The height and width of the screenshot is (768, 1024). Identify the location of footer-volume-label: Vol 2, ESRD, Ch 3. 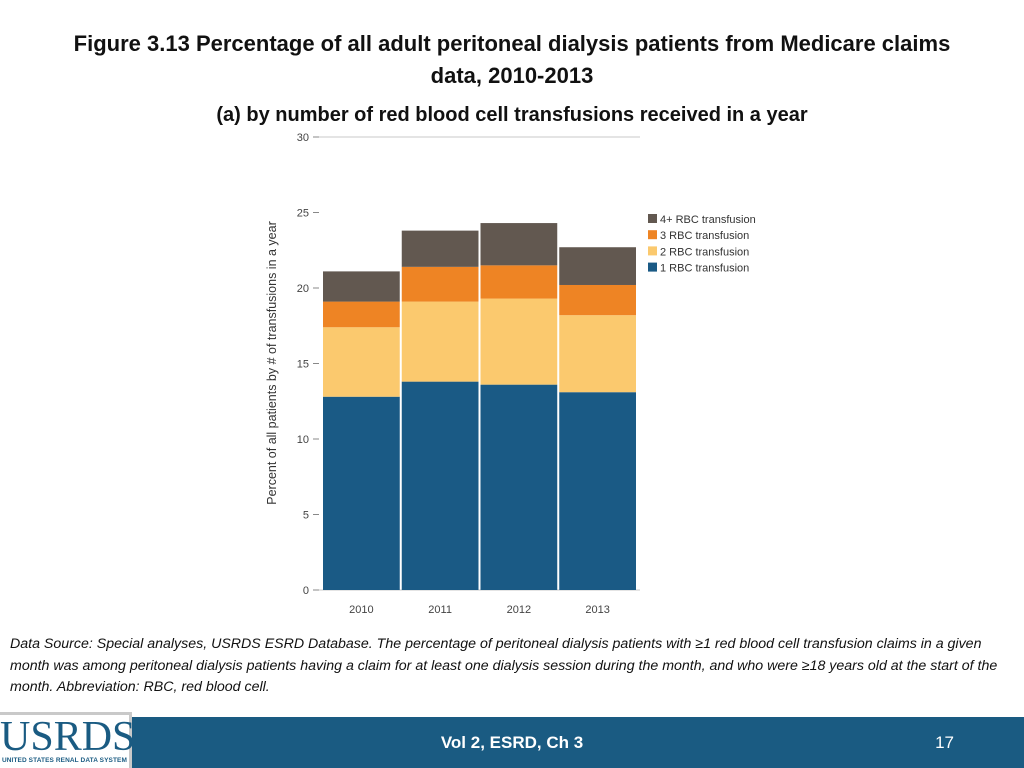
(512, 742).